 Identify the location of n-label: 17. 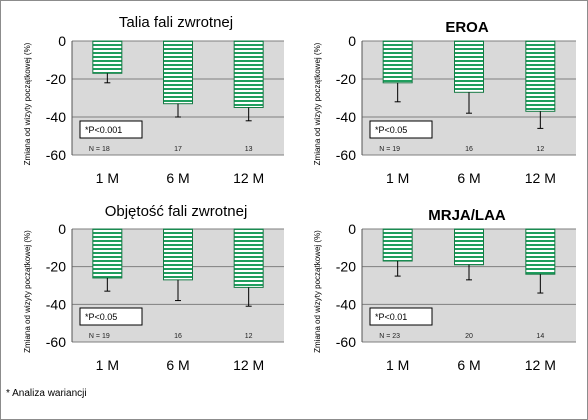
(178, 149).